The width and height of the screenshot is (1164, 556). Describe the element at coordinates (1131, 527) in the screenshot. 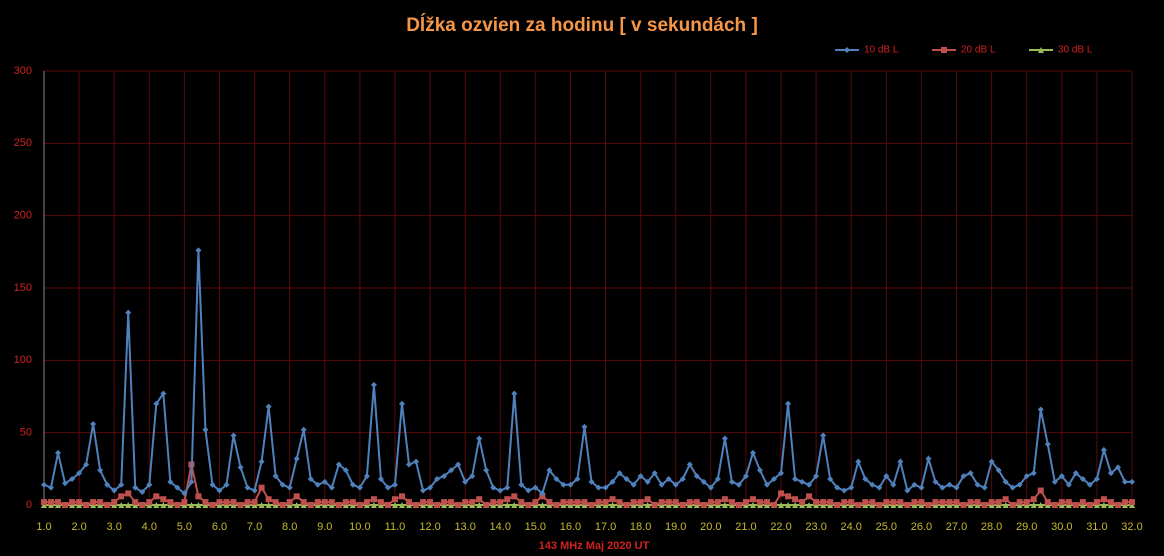

I see `x-tick-label: 32.0` at that location.